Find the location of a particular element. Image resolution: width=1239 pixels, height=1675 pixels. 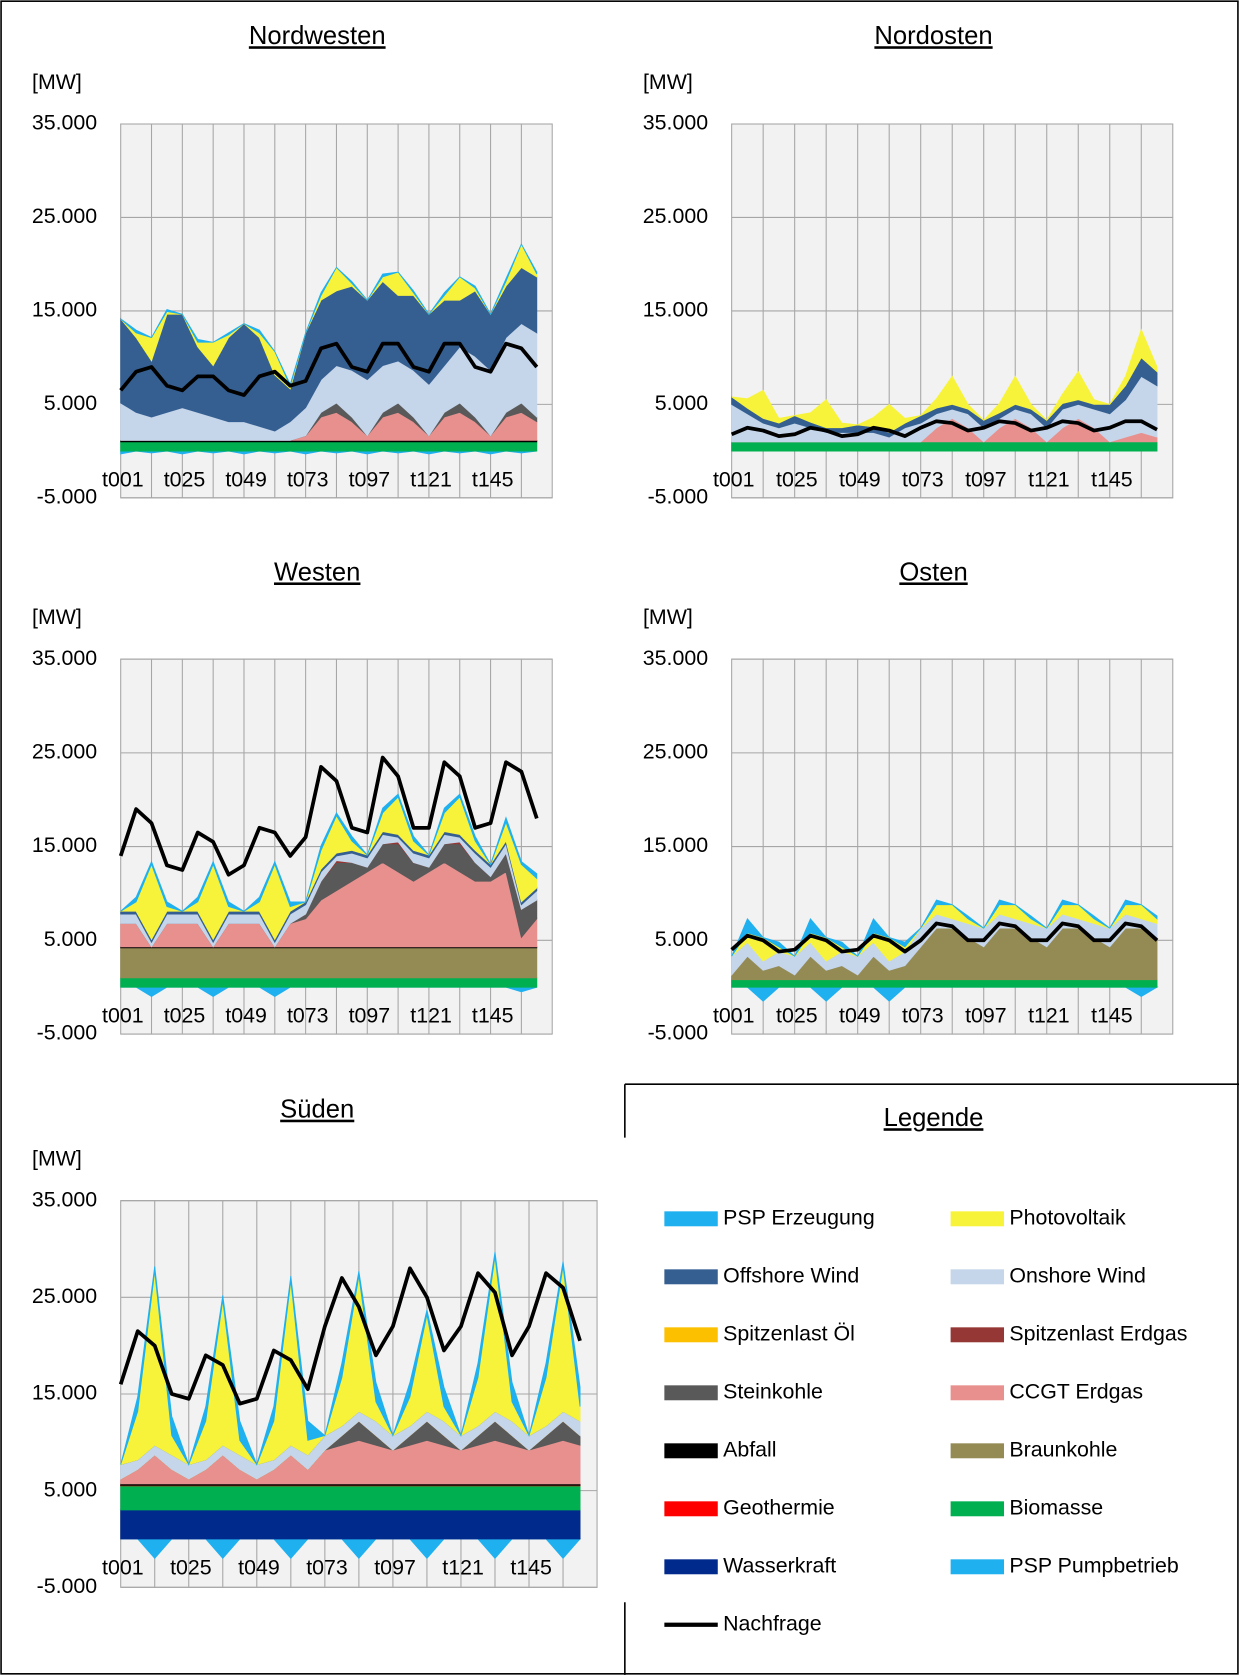

legend-label: Wasserkraft is located at coordinates (779, 1565).